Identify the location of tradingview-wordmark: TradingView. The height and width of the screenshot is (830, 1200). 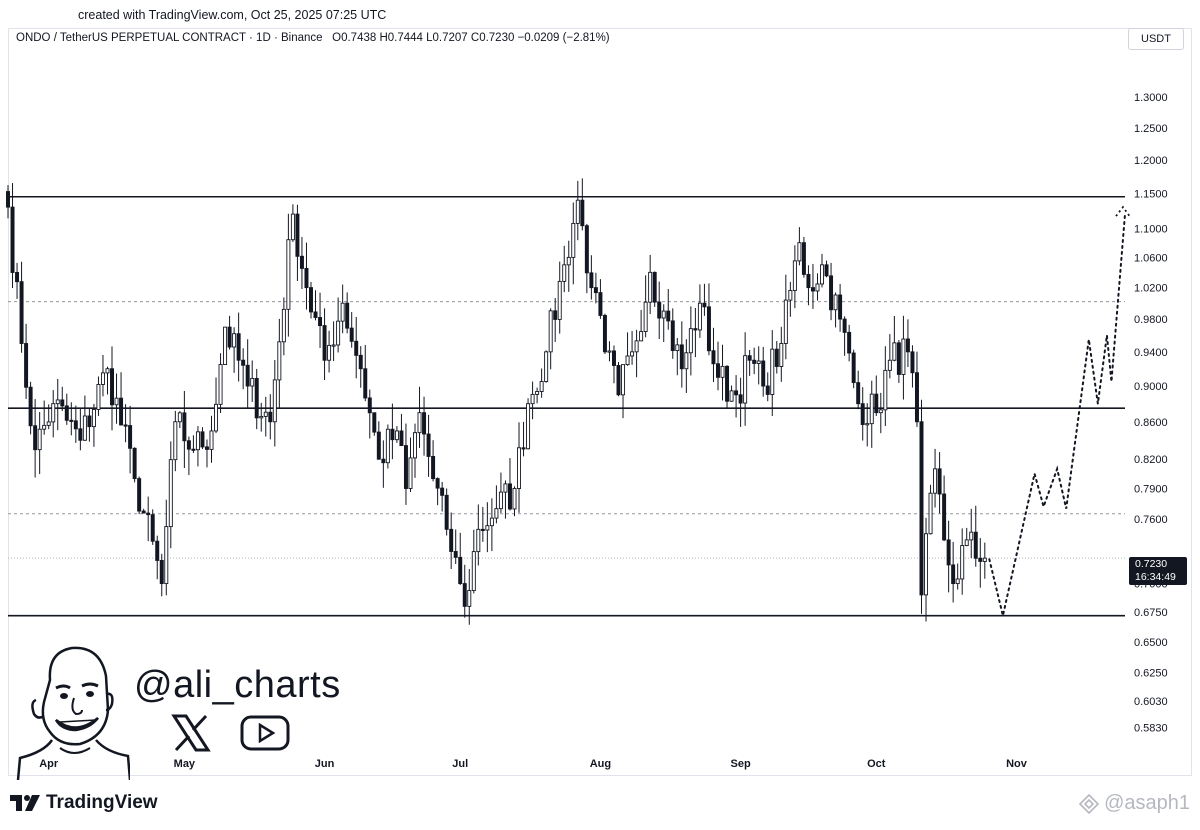
(102, 802).